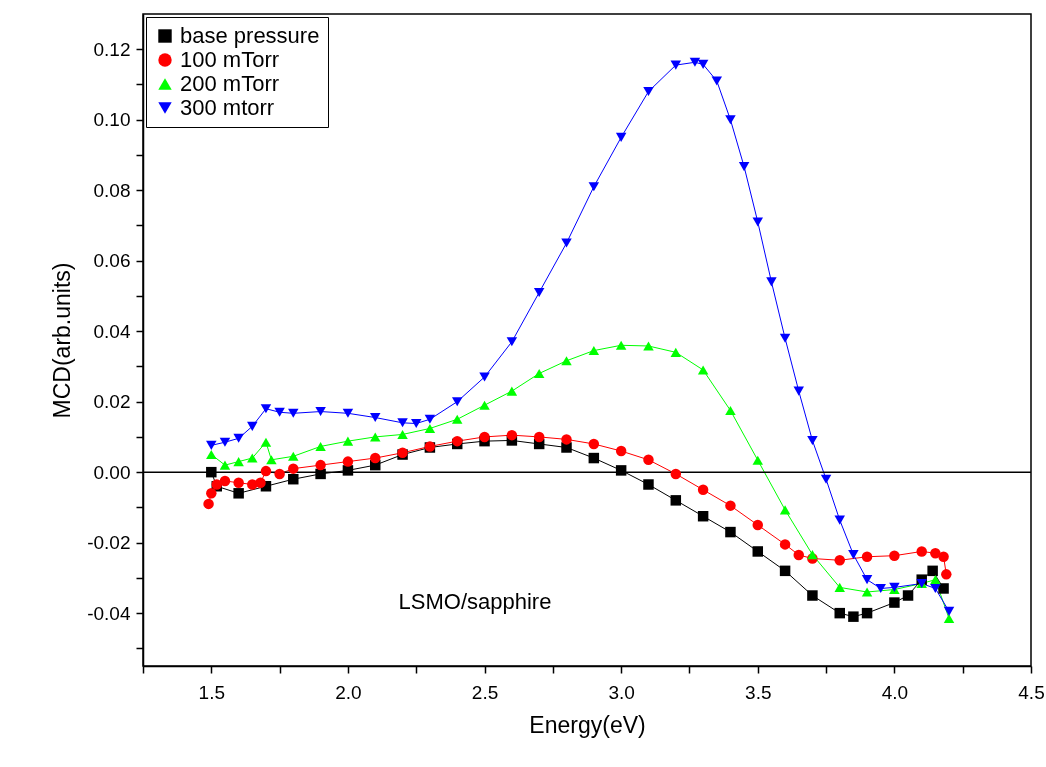  What do you see at coordinates (621, 692) in the screenshot?
I see `x-tick-label: 3.0` at bounding box center [621, 692].